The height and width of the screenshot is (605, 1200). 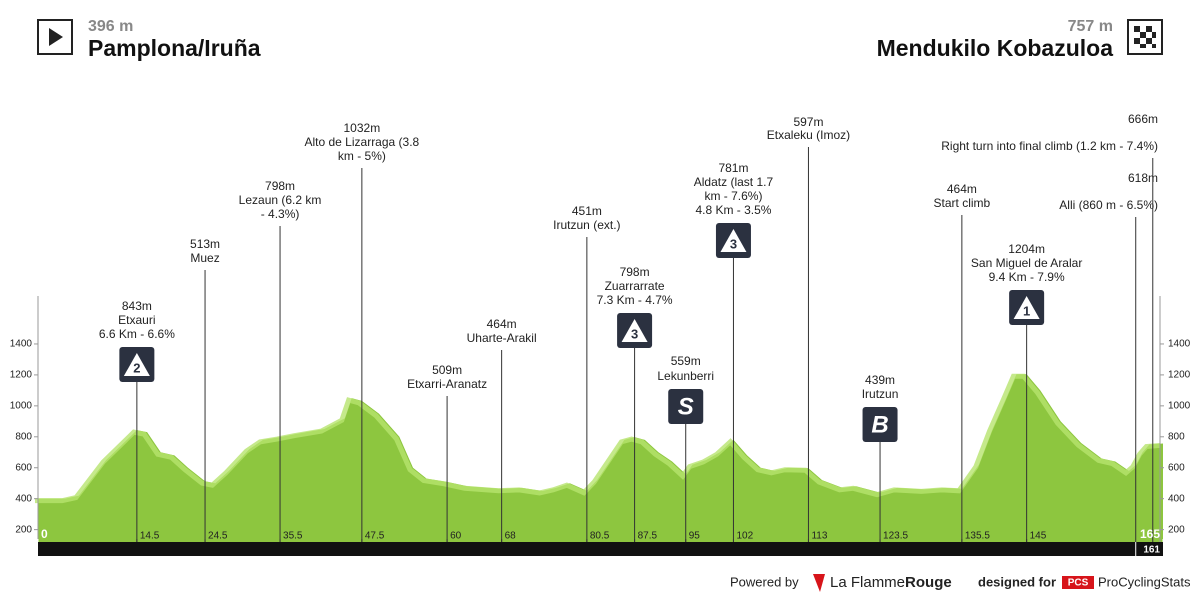 What do you see at coordinates (375, 536) in the screenshot?
I see `x-tick-label: 47.5` at bounding box center [375, 536].